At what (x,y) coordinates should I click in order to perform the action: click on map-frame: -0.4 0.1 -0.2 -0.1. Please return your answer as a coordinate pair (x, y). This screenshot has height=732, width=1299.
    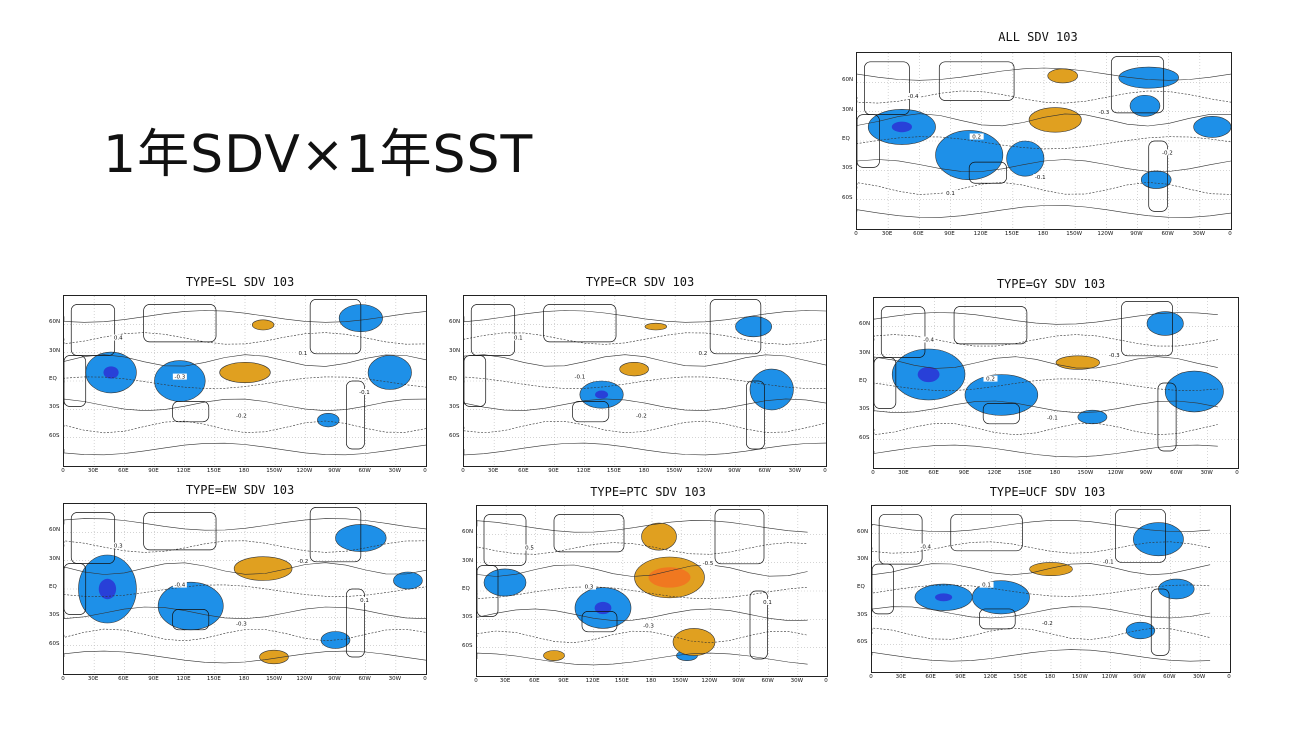
    Looking at the image, I should click on (1051, 589).